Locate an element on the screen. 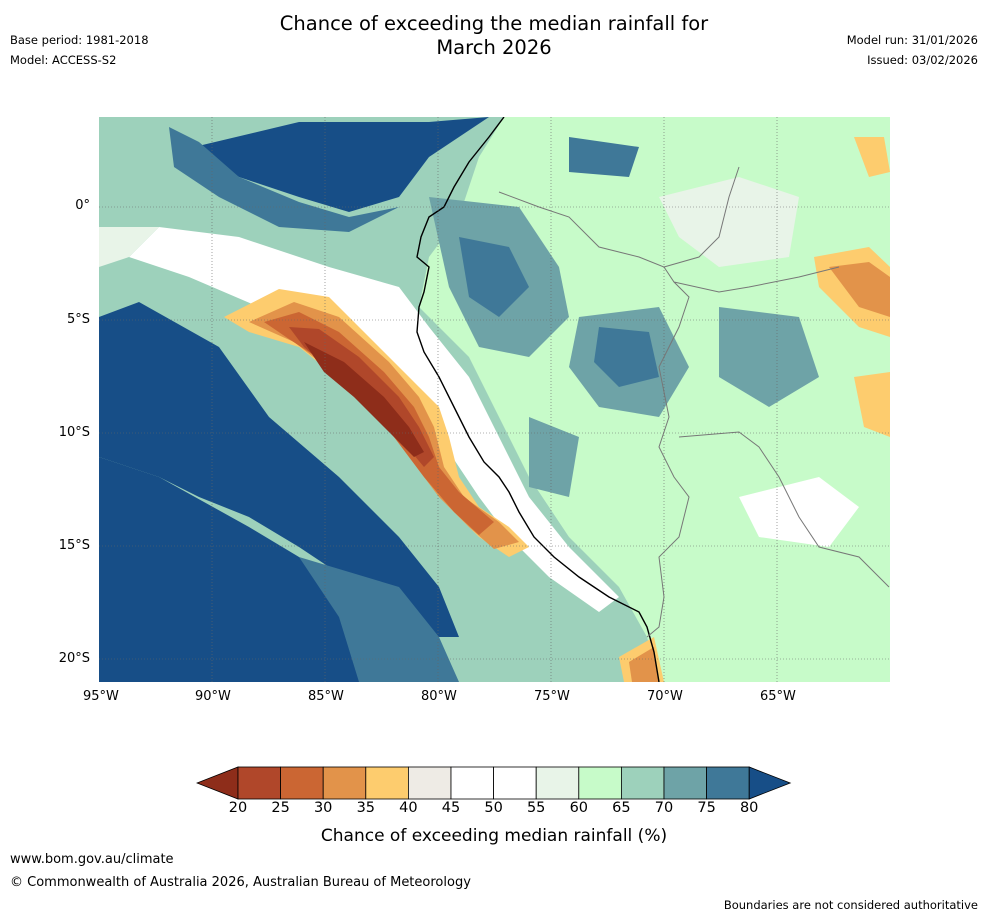  colorbar is located at coordinates (494, 783).